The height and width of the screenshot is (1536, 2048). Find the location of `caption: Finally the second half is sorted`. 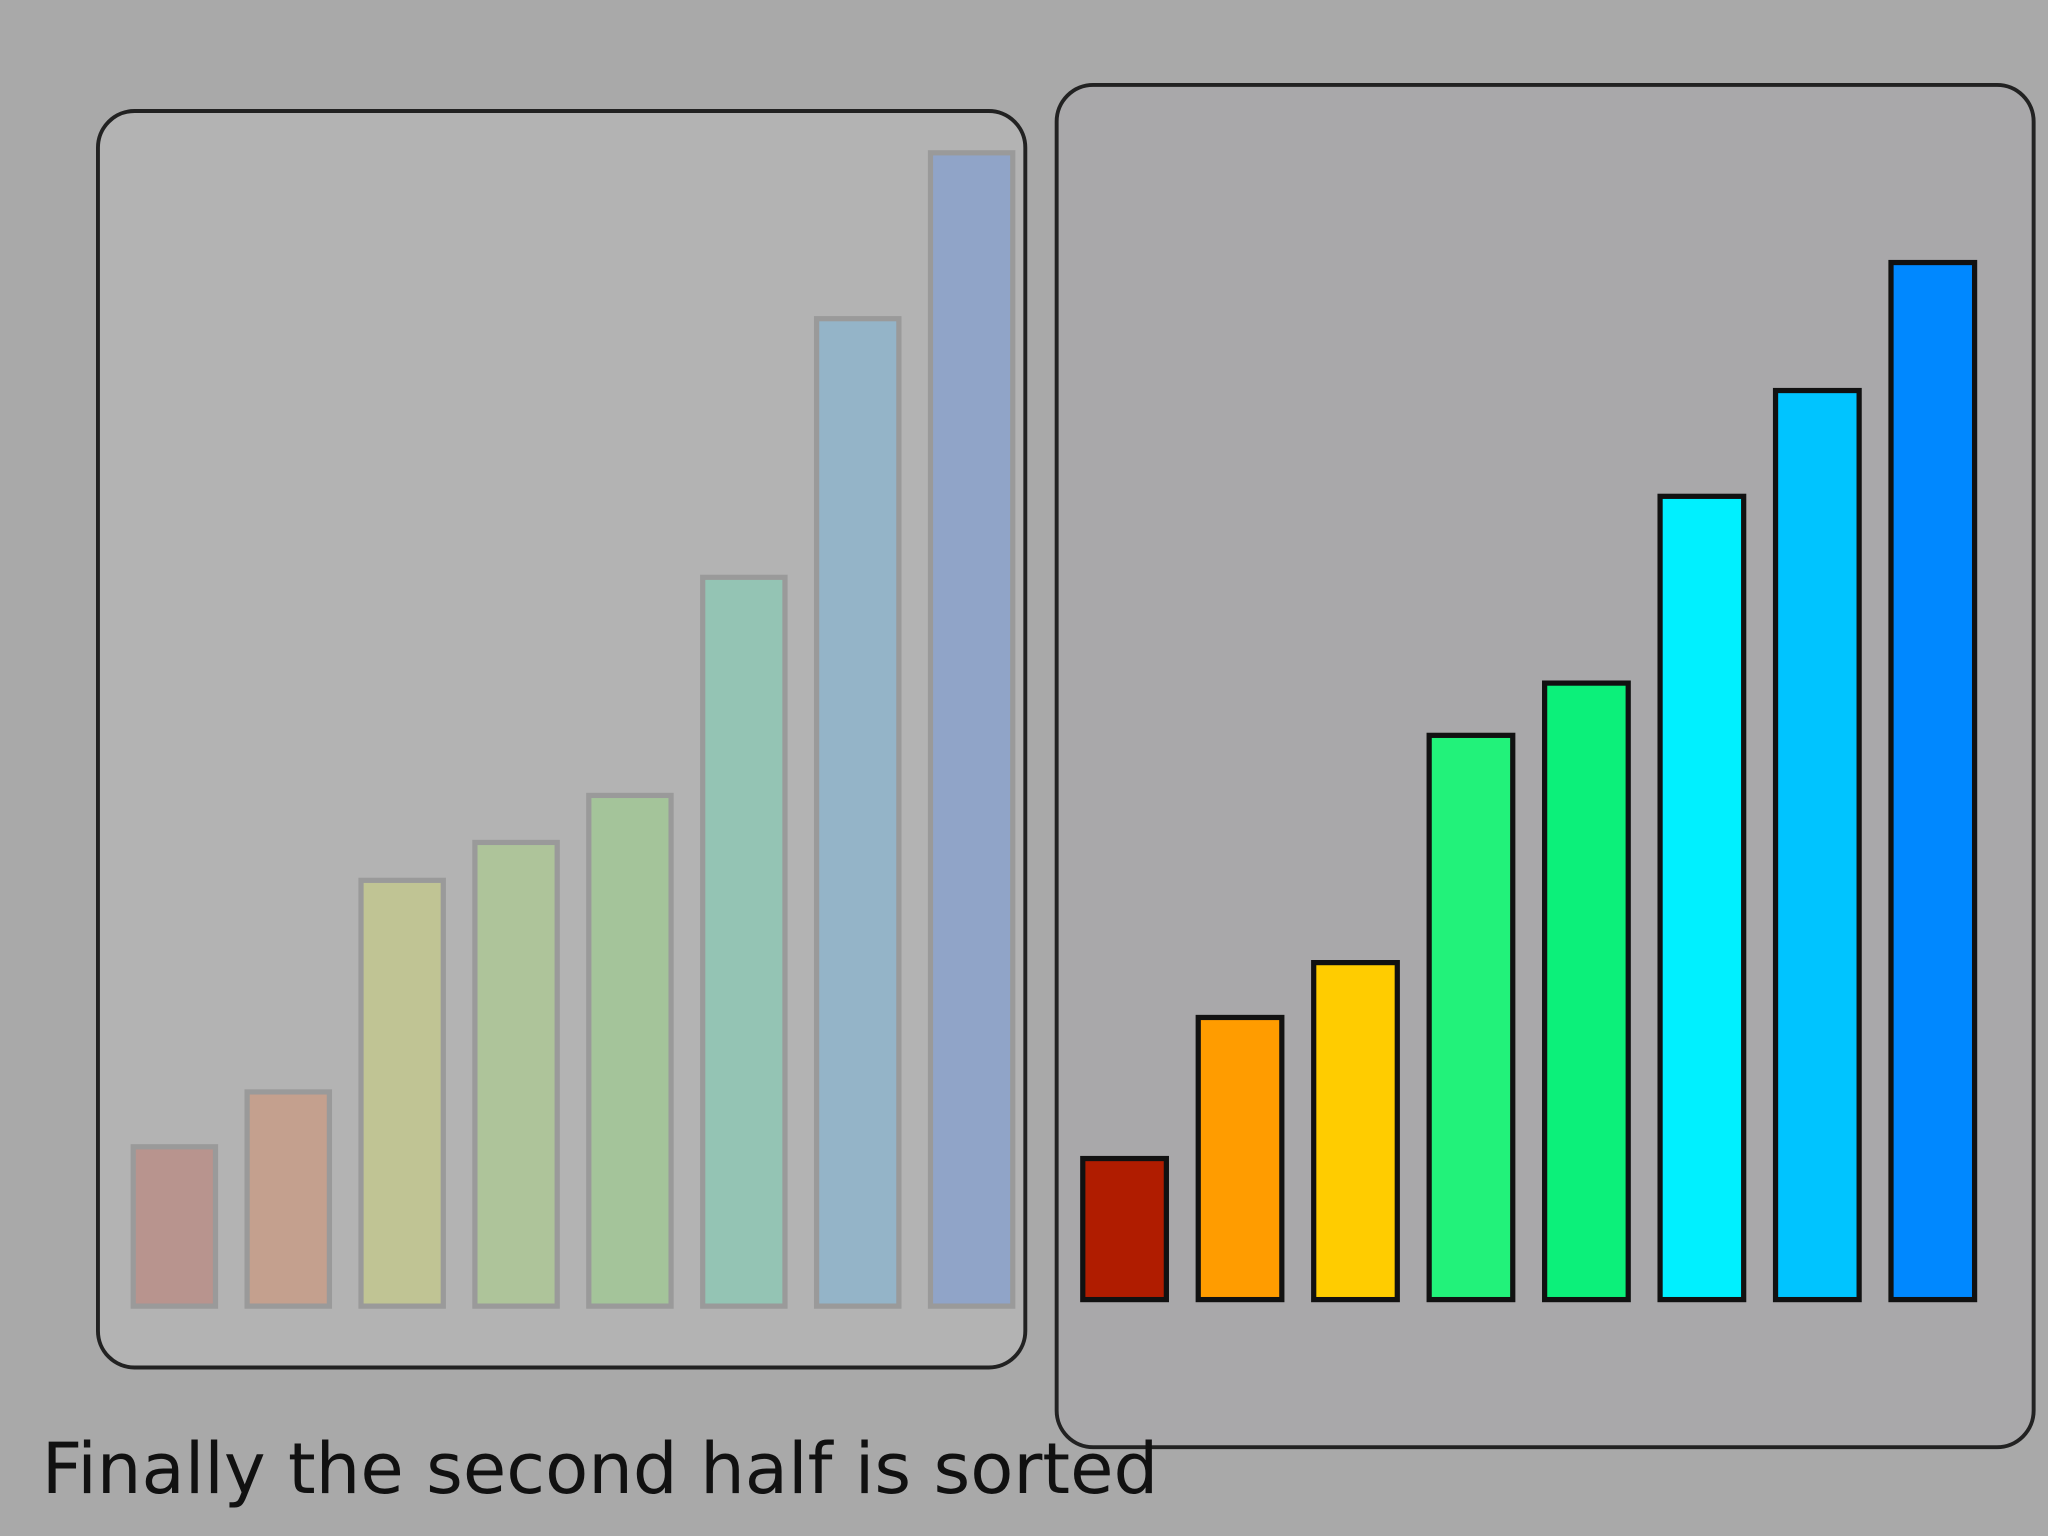

caption: Finally the second half is sorted is located at coordinates (600, 1469).